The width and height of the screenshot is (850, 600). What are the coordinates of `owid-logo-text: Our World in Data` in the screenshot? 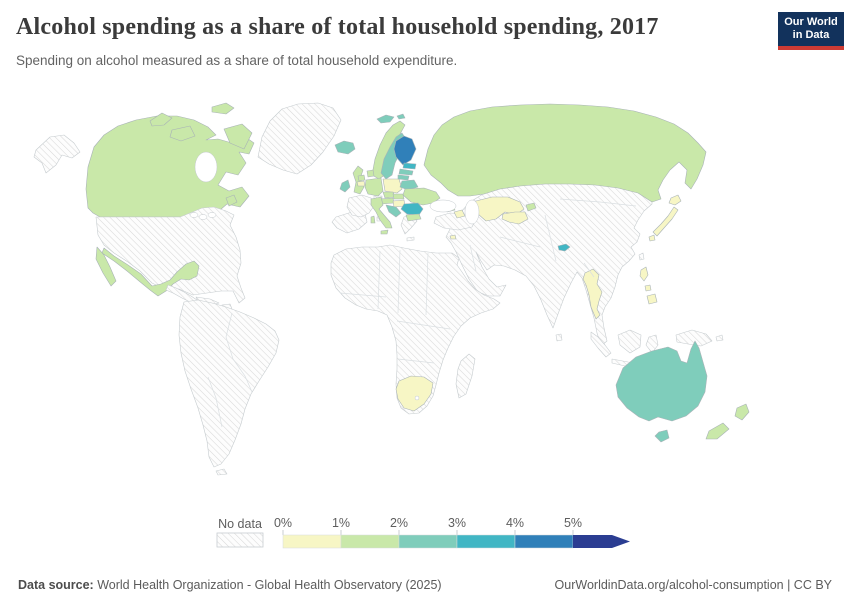 It's located at (811, 29).